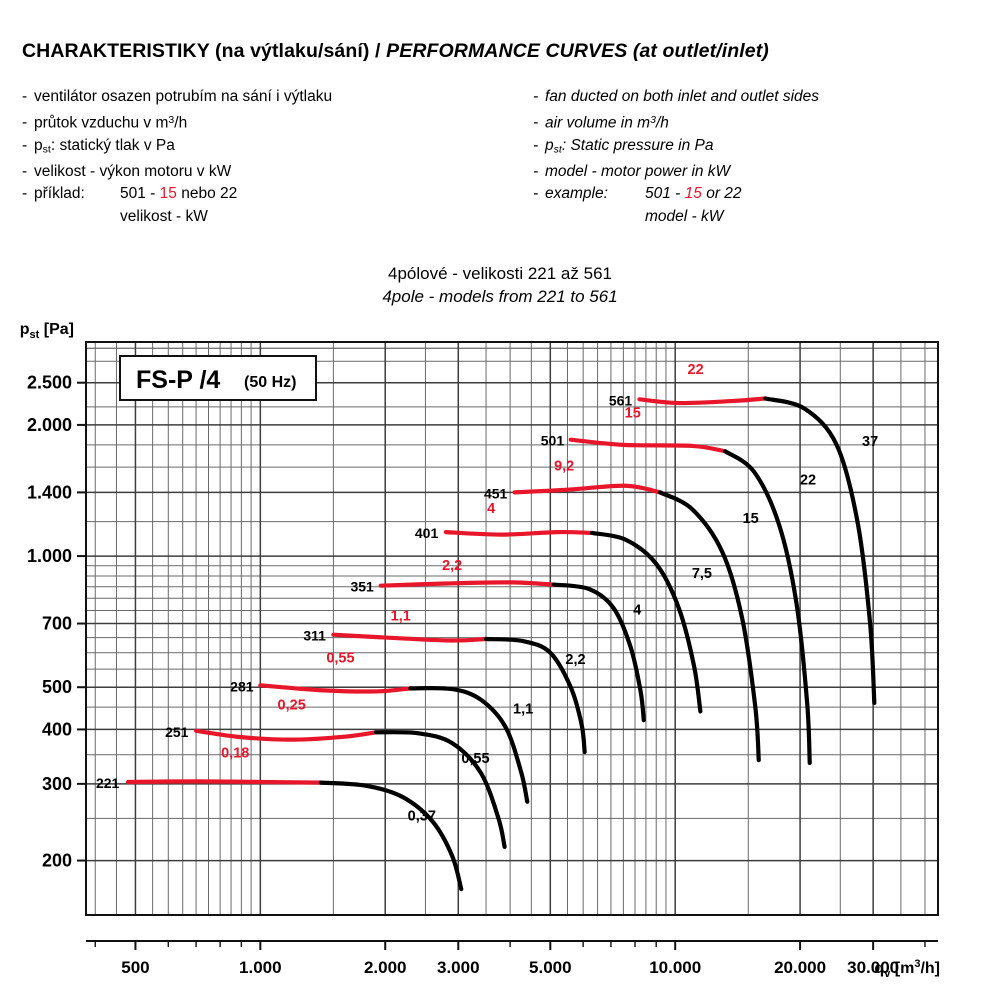 This screenshot has width=1000, height=1000. Describe the element at coordinates (57, 784) in the screenshot. I see `y-tick-label: 300` at that location.